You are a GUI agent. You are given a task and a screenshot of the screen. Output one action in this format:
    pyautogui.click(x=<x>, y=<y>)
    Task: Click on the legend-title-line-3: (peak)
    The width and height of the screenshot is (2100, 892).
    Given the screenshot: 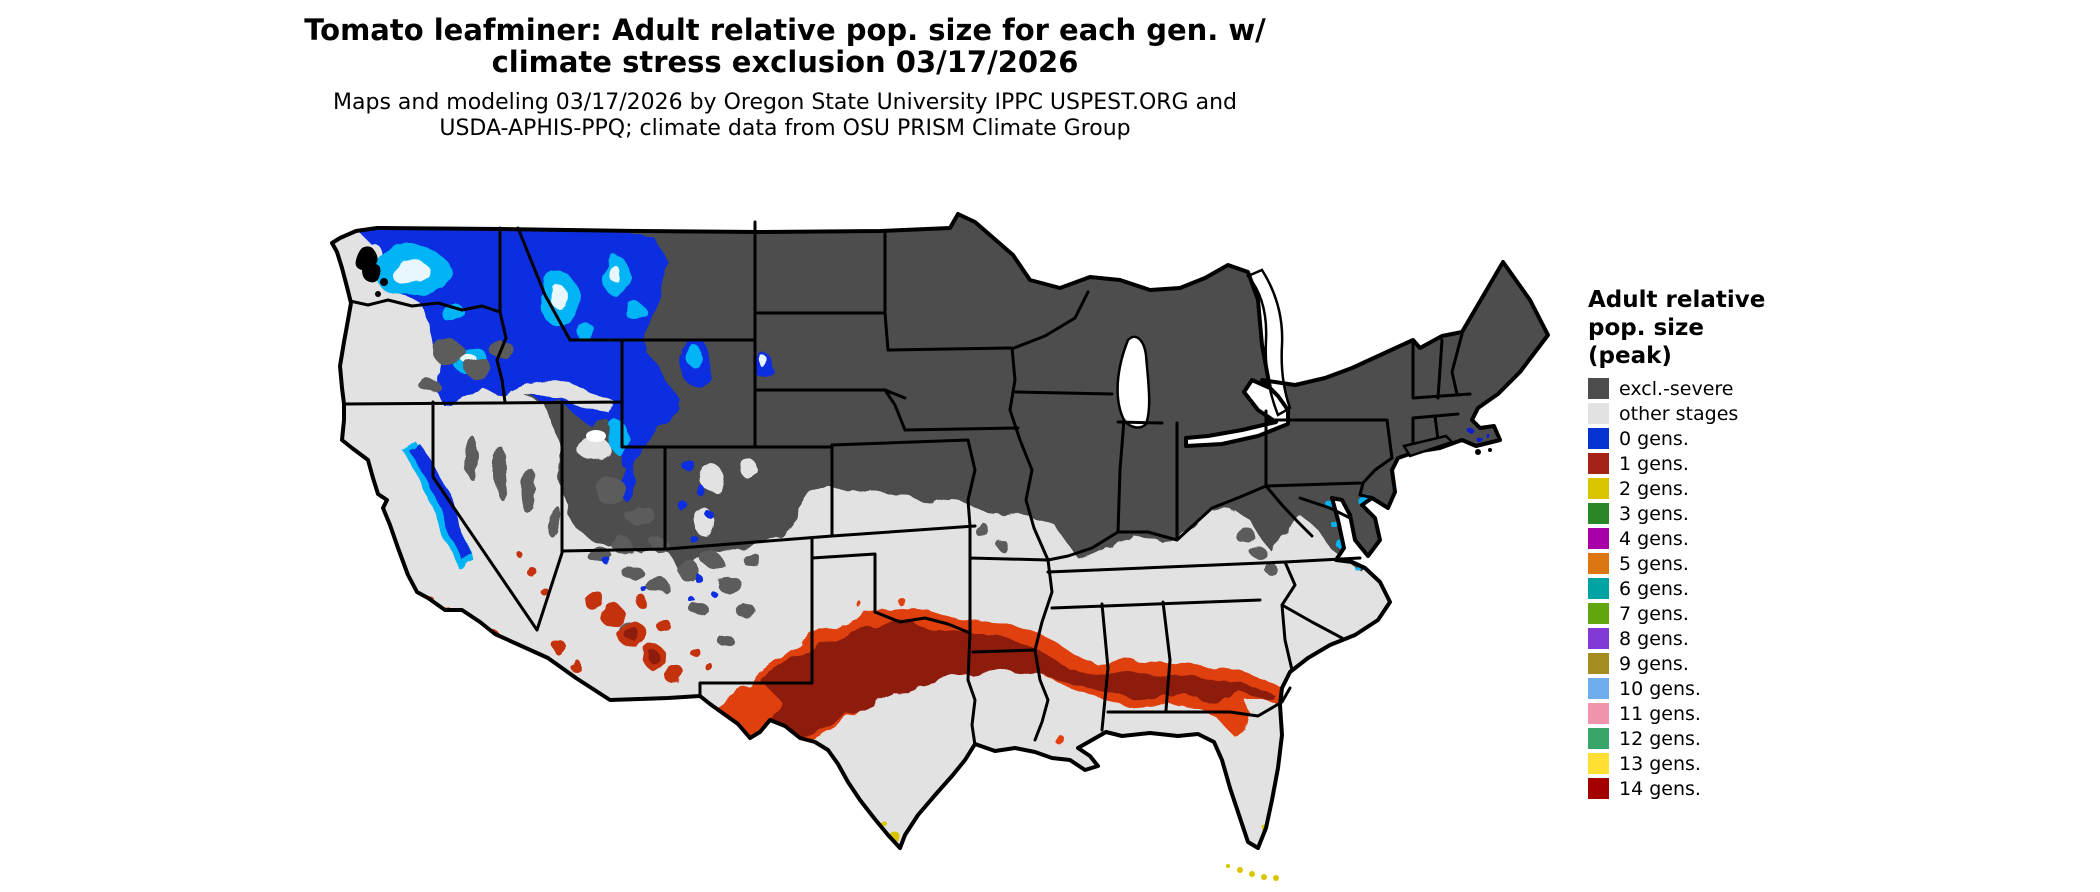 What is the action you would take?
    pyautogui.click(x=1630, y=356)
    